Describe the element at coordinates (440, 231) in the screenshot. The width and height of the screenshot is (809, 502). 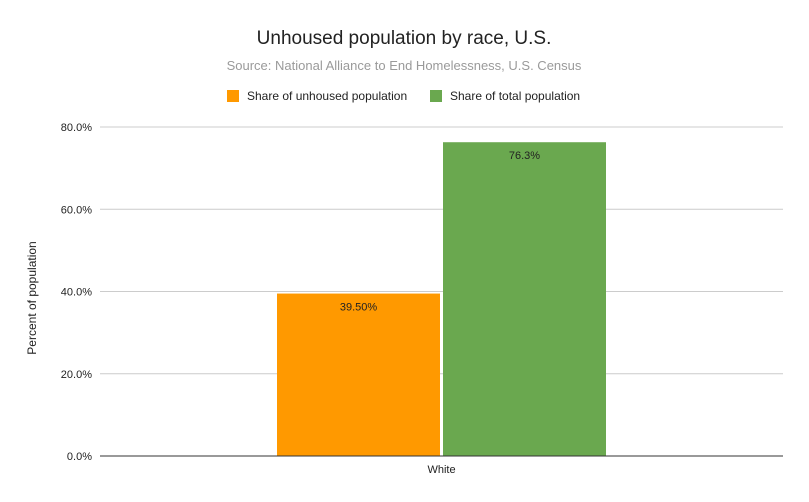
I see `data-labels: 39.50% 76.3%` at that location.